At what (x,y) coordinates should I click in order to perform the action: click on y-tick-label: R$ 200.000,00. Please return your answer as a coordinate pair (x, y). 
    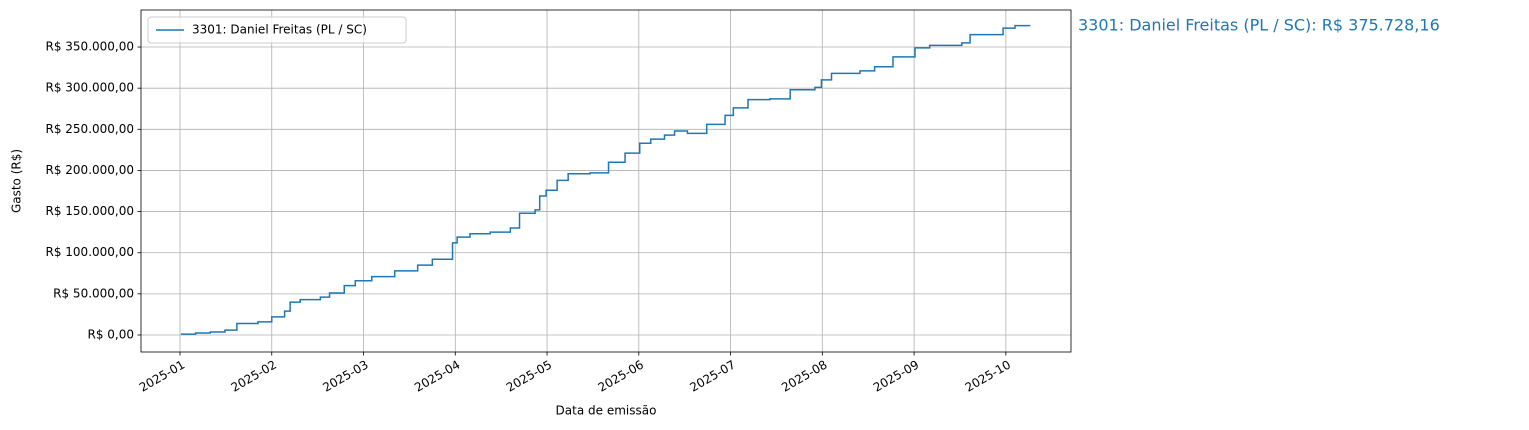
    Looking at the image, I should click on (90, 170).